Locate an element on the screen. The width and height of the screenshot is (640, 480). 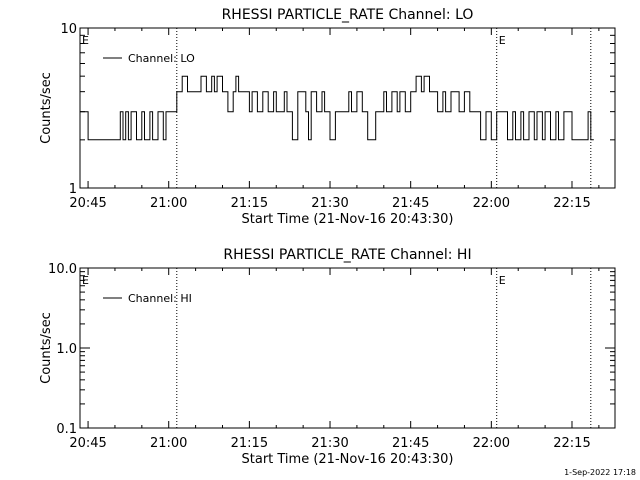
panel2-x-tick-label: 22:00 is located at coordinates (491, 443).